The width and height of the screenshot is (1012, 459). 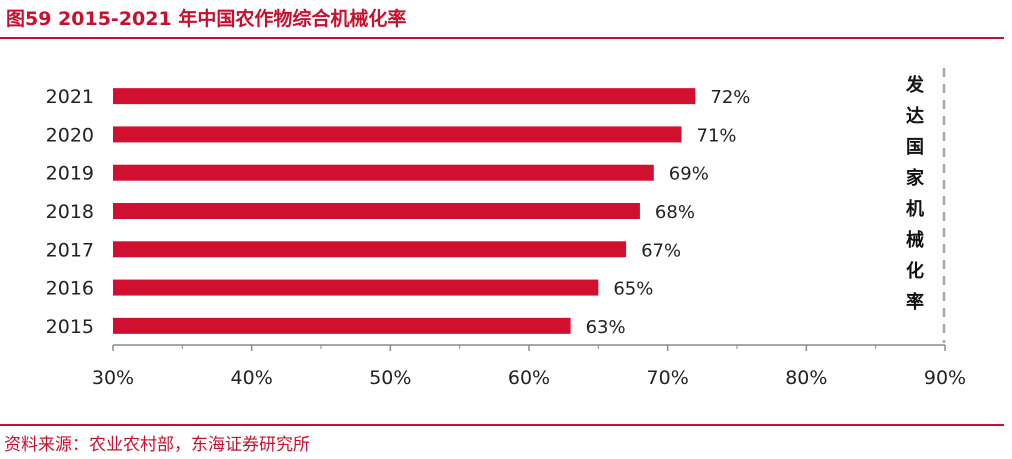 What do you see at coordinates (717, 135) in the screenshot?
I see `data-label-2020: 71%` at bounding box center [717, 135].